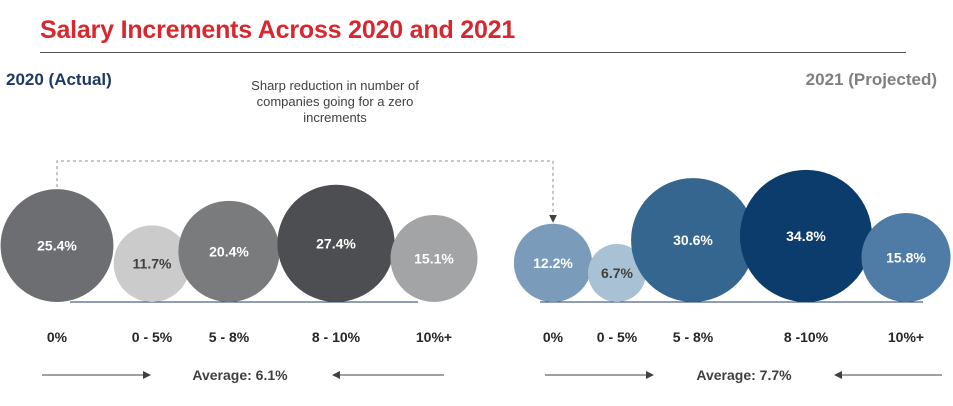 Image resolution: width=953 pixels, height=406 pixels. I want to click on category-label-1-3: 8 -10%, so click(806, 337).